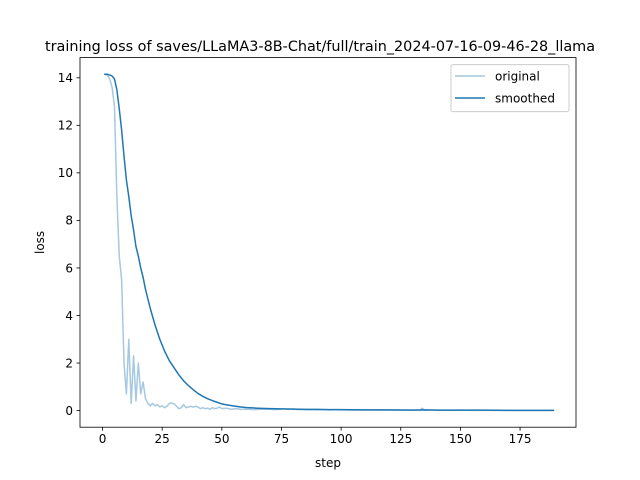  I want to click on y-tick-label: 14, so click(65, 78).